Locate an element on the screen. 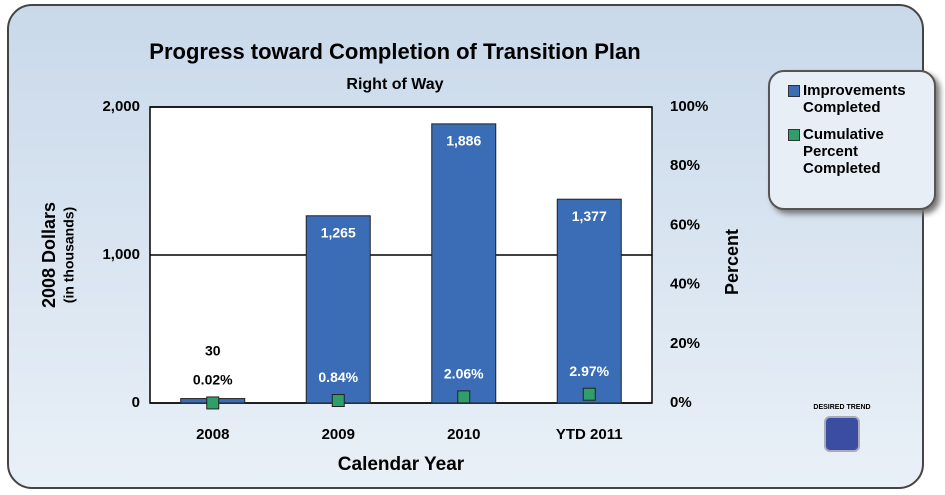 Image resolution: width=945 pixels, height=495 pixels. legend-label: Improvements Completed is located at coordinates (854, 99).